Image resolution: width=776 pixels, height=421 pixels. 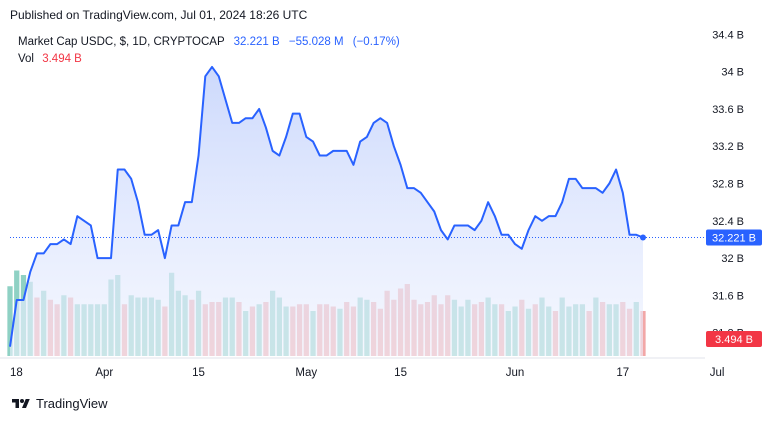 What do you see at coordinates (104, 373) in the screenshot?
I see `x-tick-label: Apr` at bounding box center [104, 373].